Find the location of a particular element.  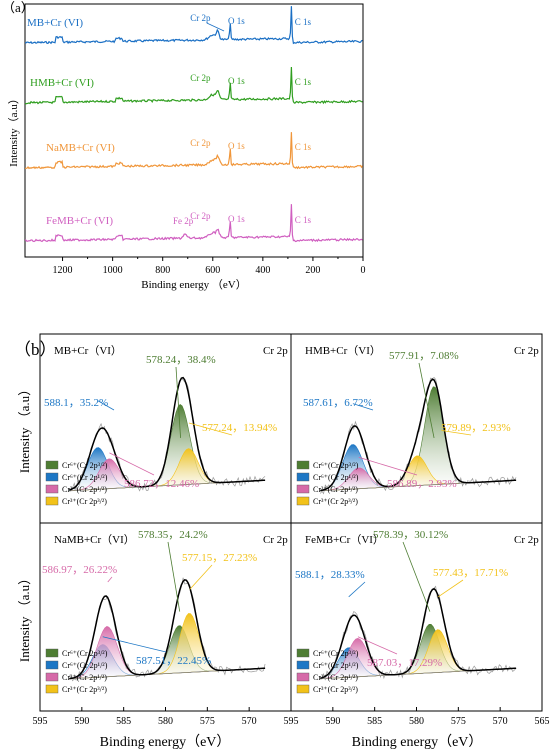

component-annotation: 578.35，24.2% is located at coordinates (173, 535).